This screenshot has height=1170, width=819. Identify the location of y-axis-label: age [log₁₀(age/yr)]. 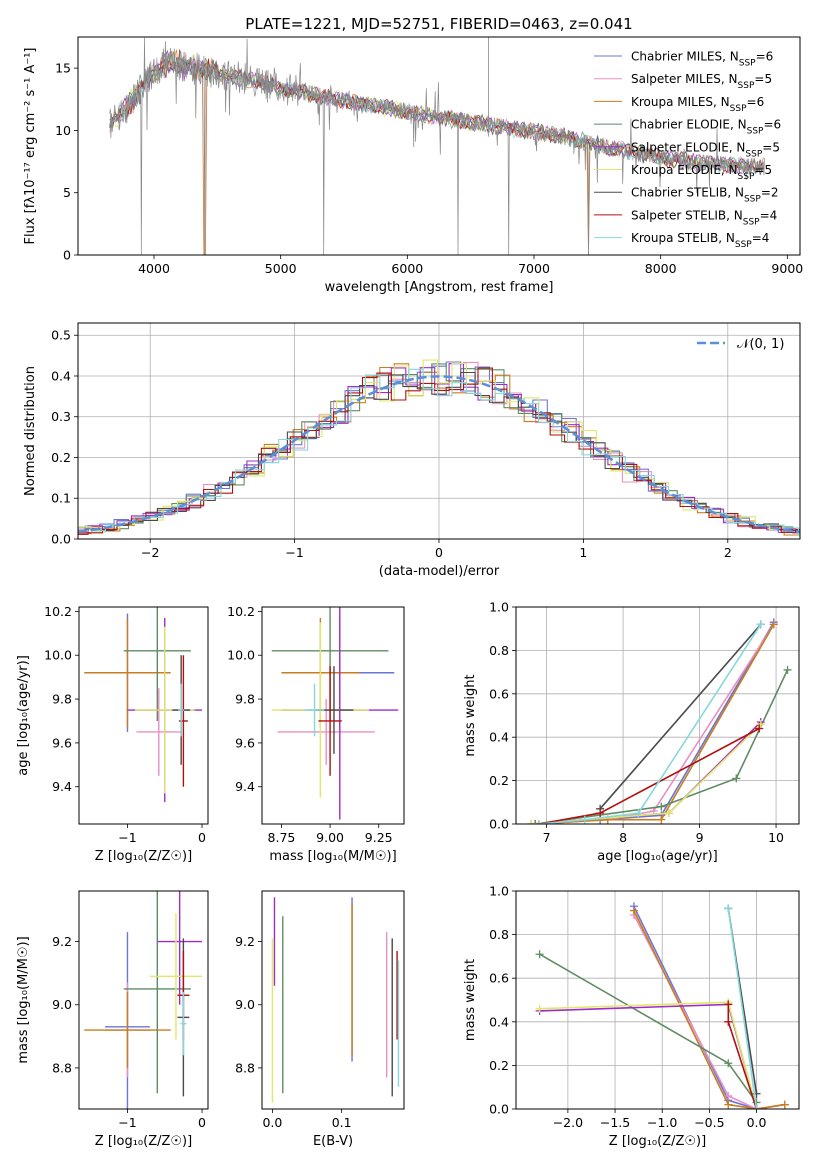
(23, 715).